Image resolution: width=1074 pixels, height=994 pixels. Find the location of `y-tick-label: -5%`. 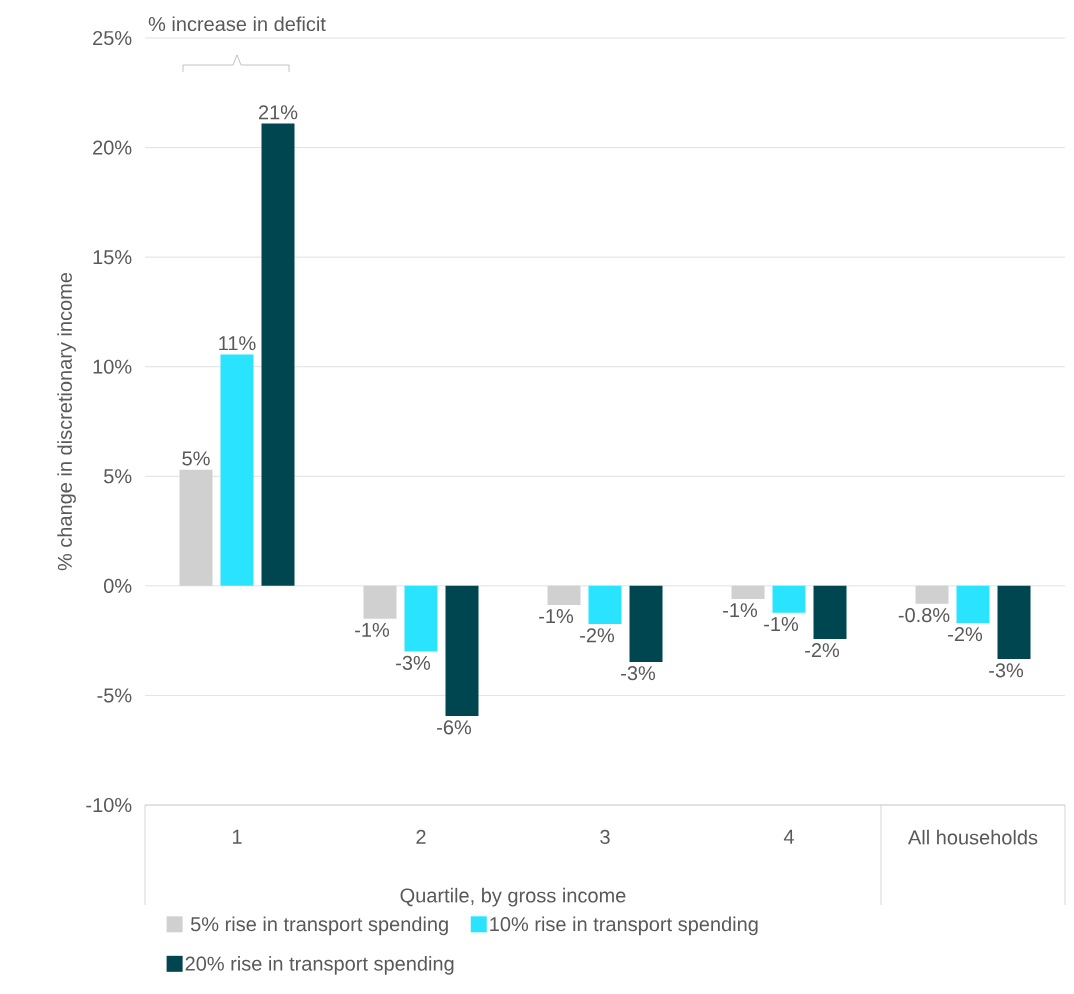

y-tick-label: -5% is located at coordinates (114, 695).